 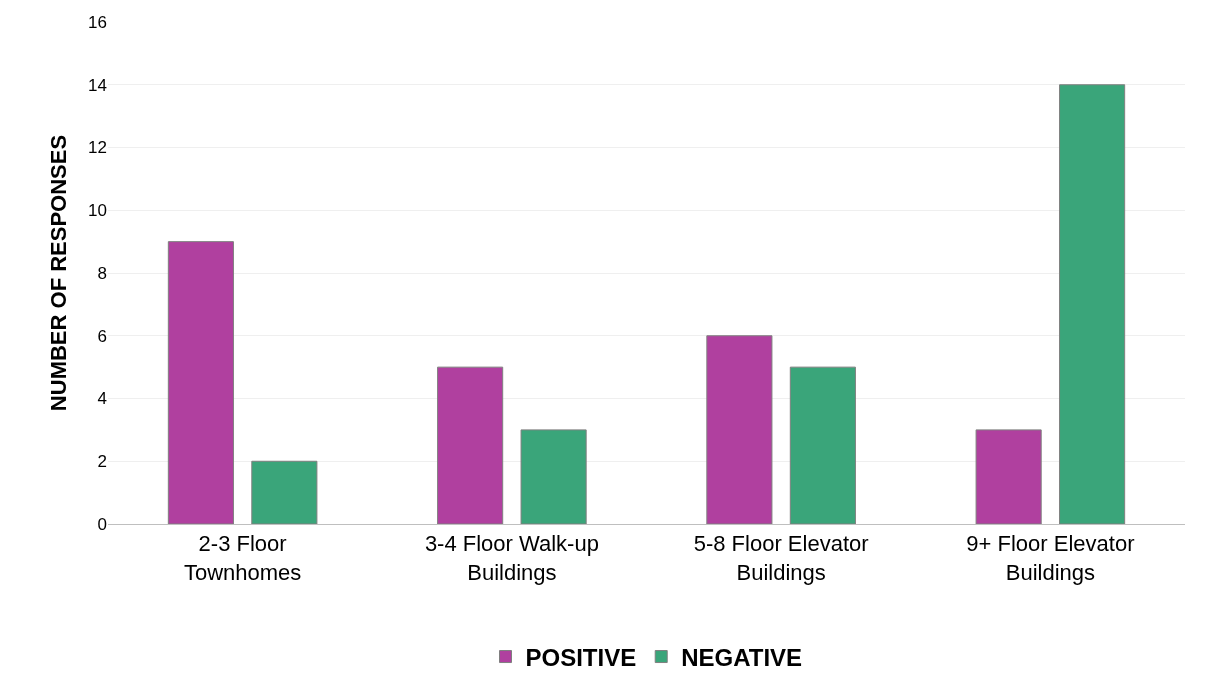 I want to click on x-tick-label: 2-3 Floor Townhomes, so click(x=242, y=558).